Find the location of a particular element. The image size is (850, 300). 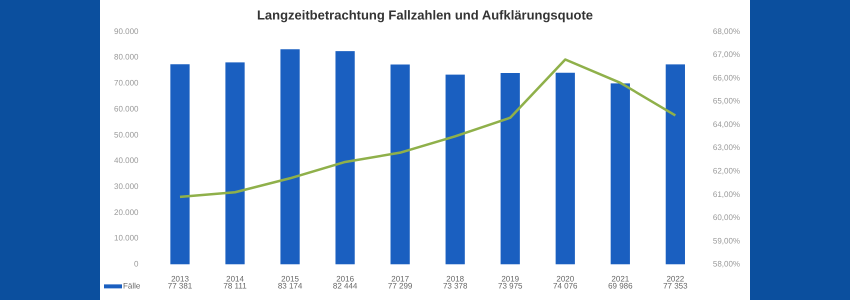

x-tick-label: 2013 is located at coordinates (180, 279).